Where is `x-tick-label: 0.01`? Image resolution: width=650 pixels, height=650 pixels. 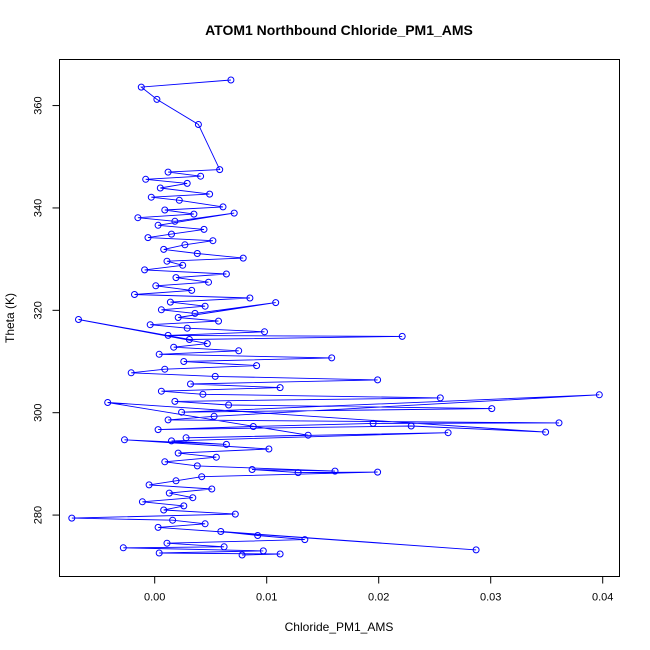 x-tick-label: 0.01 is located at coordinates (266, 598).